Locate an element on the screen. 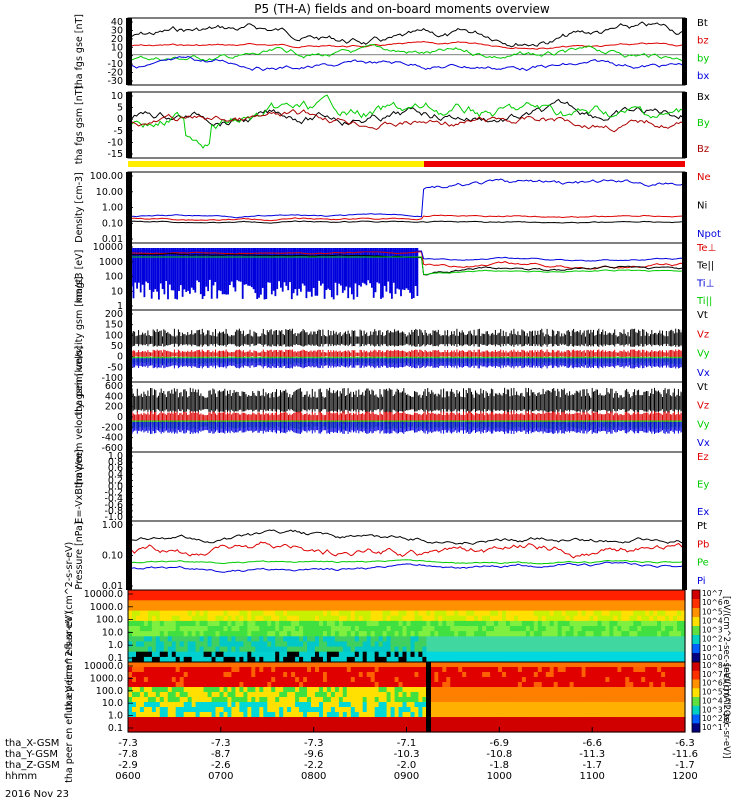 This screenshot has height=804, width=750. legend-entry: Vy is located at coordinates (703, 354).